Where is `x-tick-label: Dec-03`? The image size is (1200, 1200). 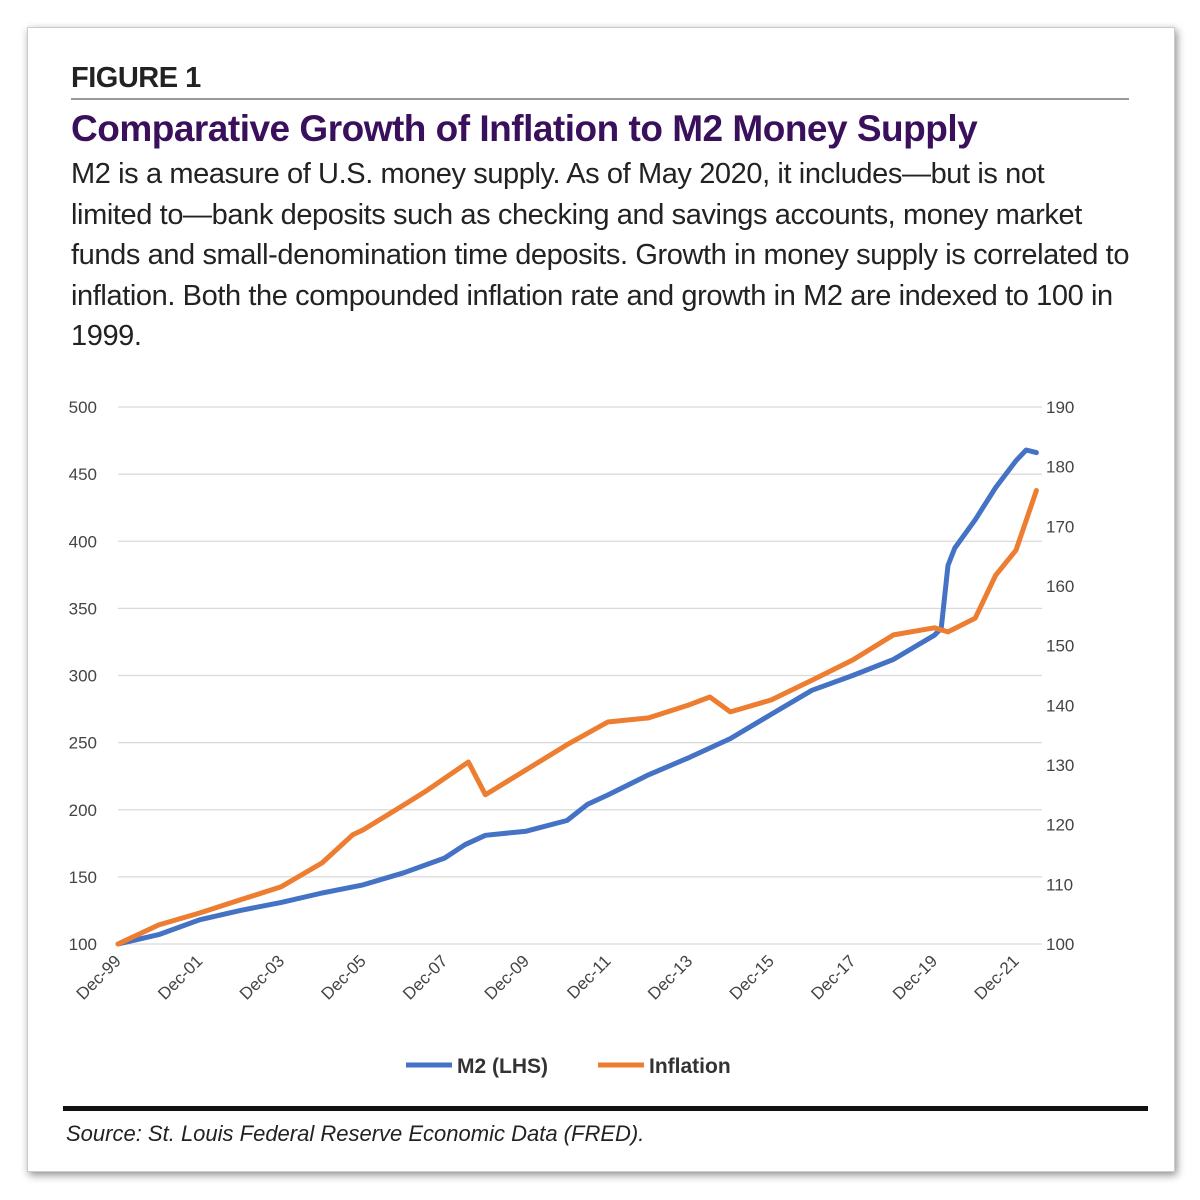
x-tick-label: Dec-03 is located at coordinates (262, 977).